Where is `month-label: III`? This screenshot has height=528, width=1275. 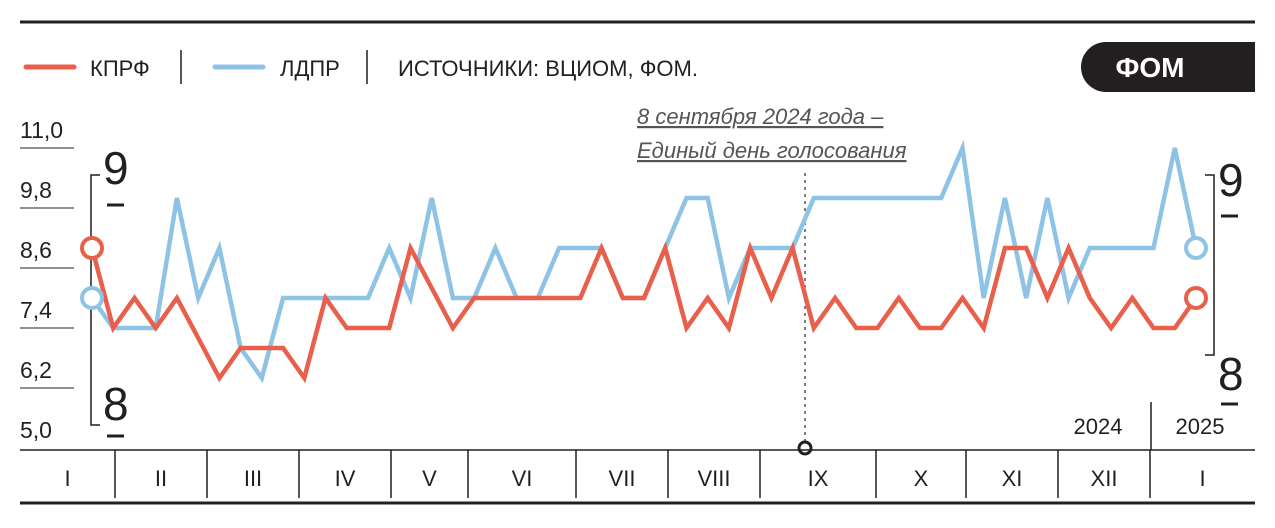
month-label: III is located at coordinates (253, 478).